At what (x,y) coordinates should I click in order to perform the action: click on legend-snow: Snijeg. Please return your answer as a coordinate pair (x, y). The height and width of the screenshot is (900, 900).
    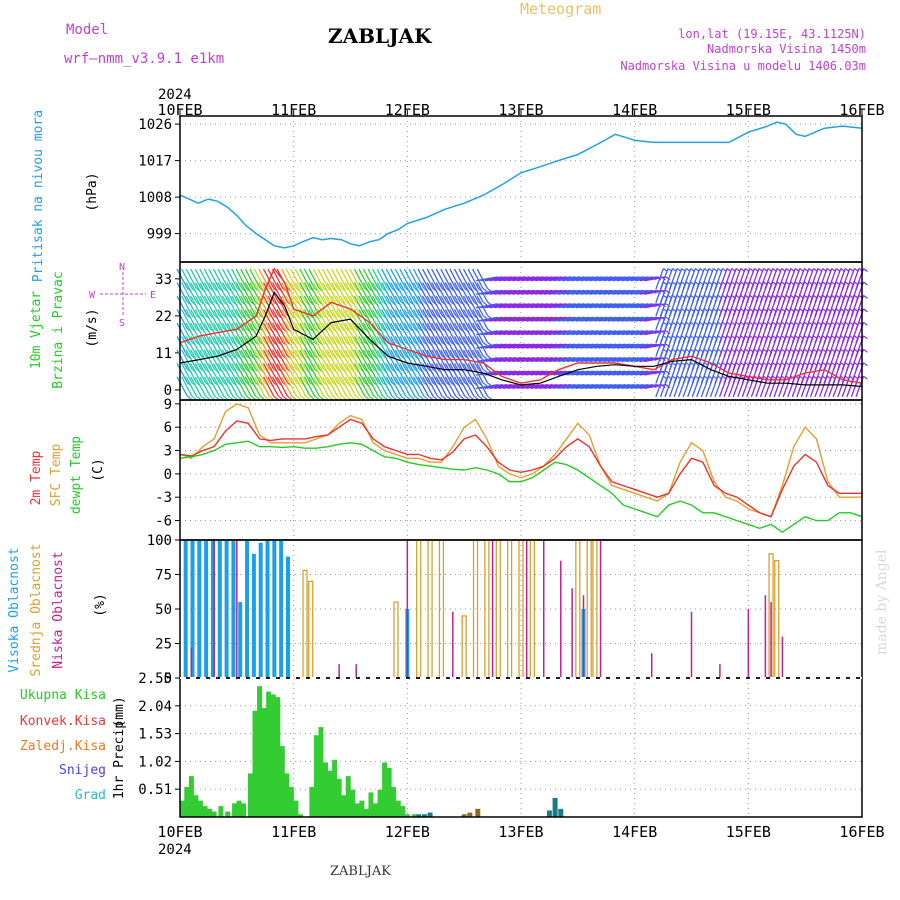
    Looking at the image, I should click on (82, 770).